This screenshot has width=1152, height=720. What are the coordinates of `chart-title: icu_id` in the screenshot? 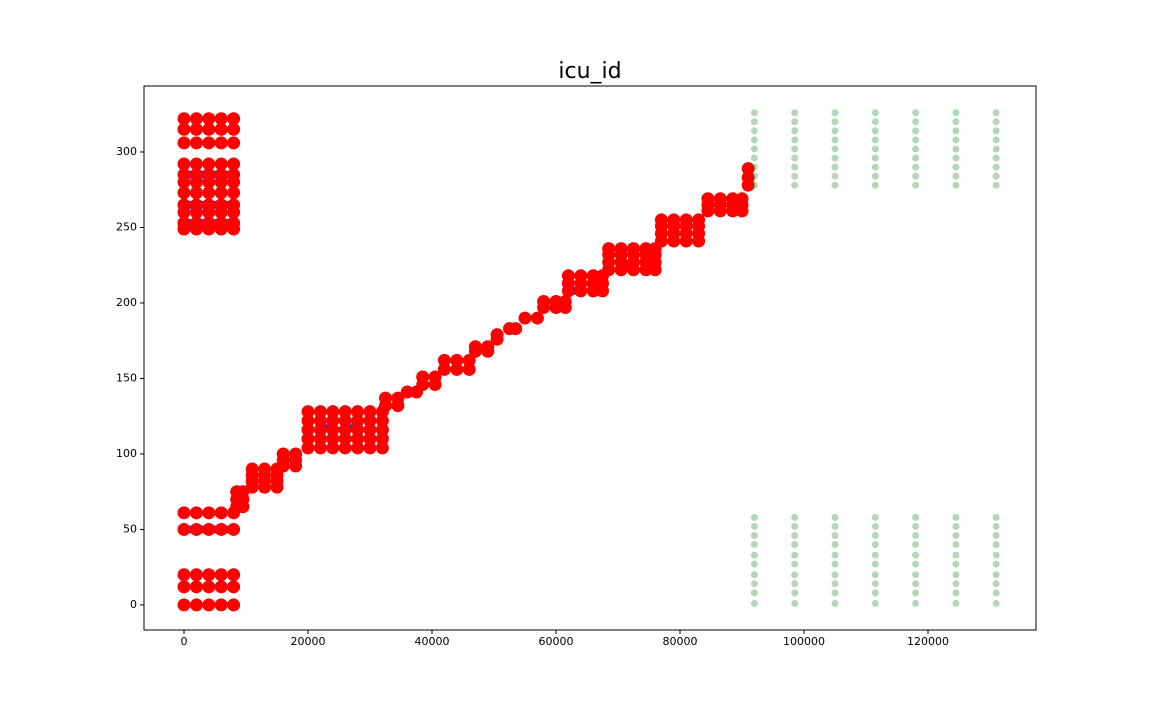 It's located at (589, 71).